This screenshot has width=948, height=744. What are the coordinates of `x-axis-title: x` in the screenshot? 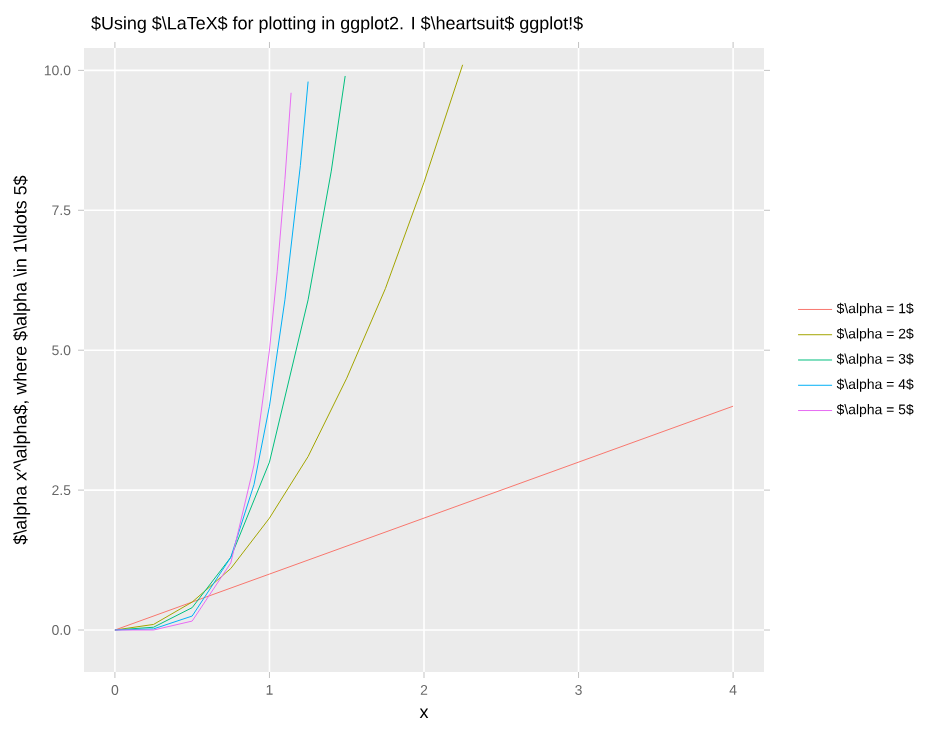 It's located at (424, 713).